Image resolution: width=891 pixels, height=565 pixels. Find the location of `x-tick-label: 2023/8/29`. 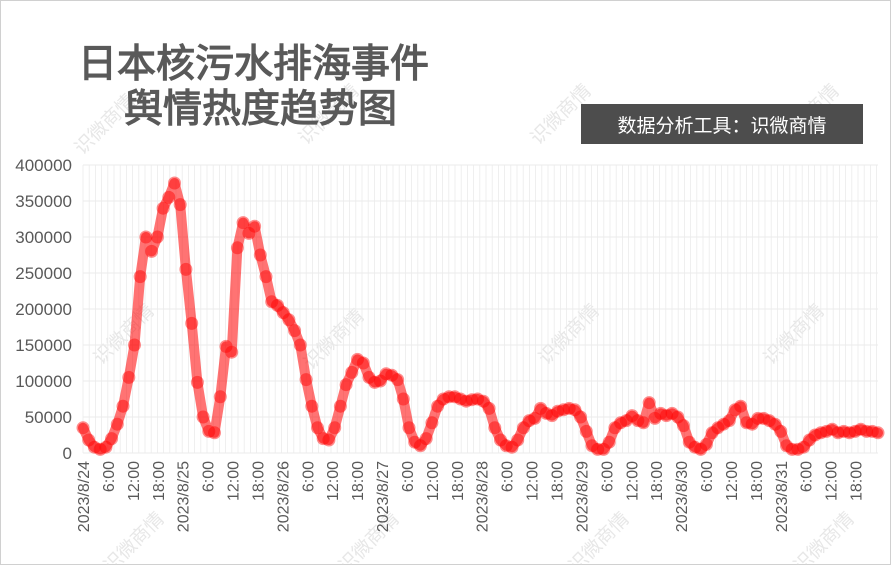

x-tick-label: 2023/8/29 is located at coordinates (582, 496).